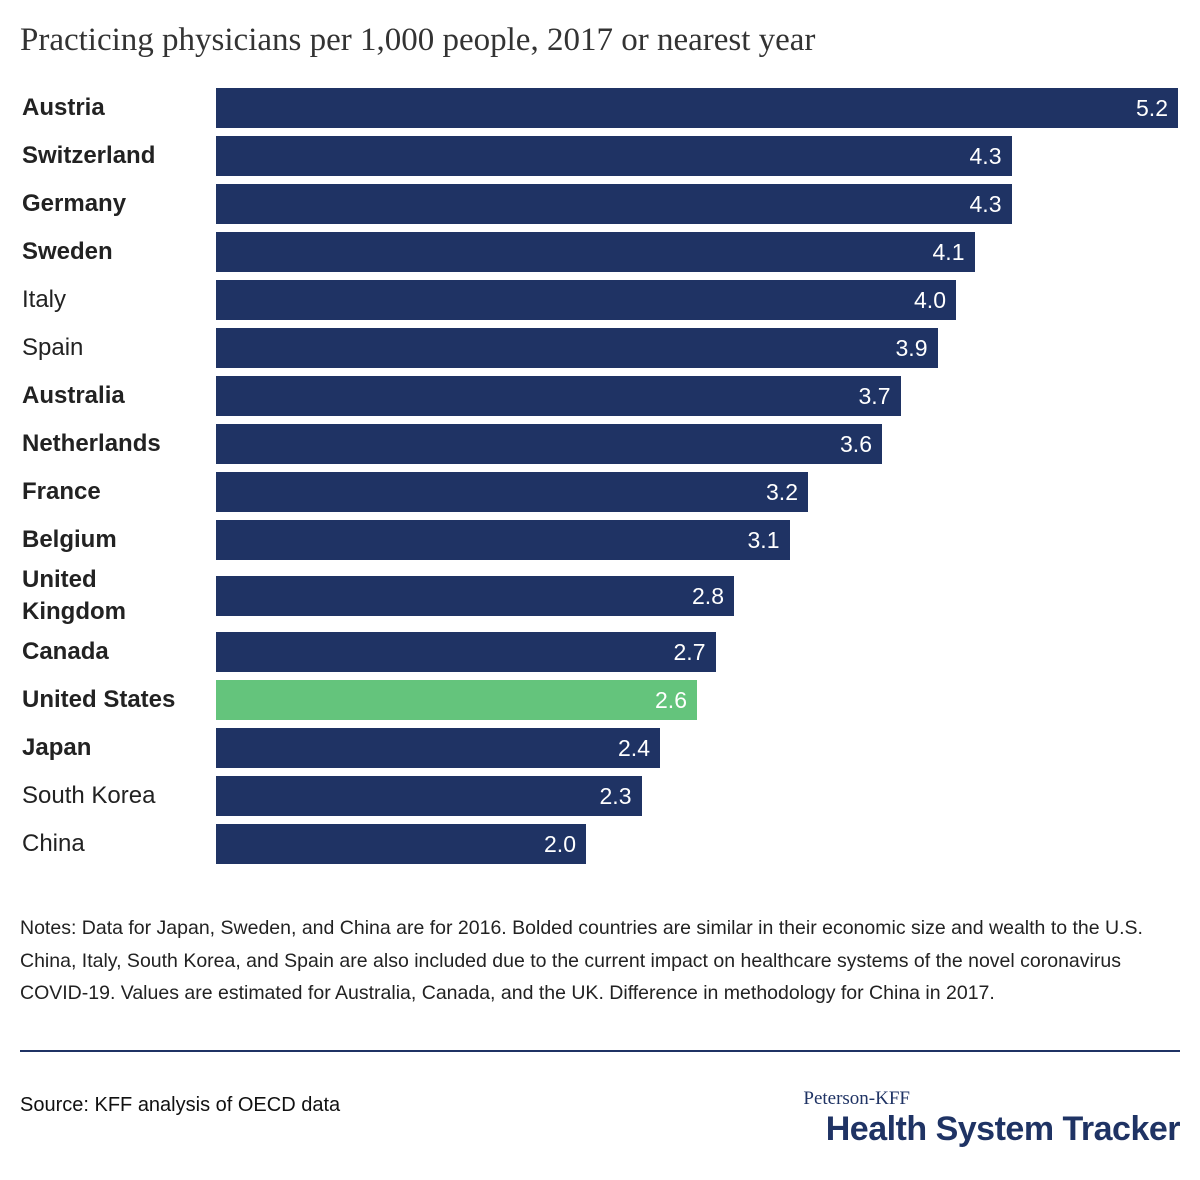 Image resolution: width=1200 pixels, height=1180 pixels. What do you see at coordinates (401, 844) in the screenshot?
I see `bar: 2.0` at bounding box center [401, 844].